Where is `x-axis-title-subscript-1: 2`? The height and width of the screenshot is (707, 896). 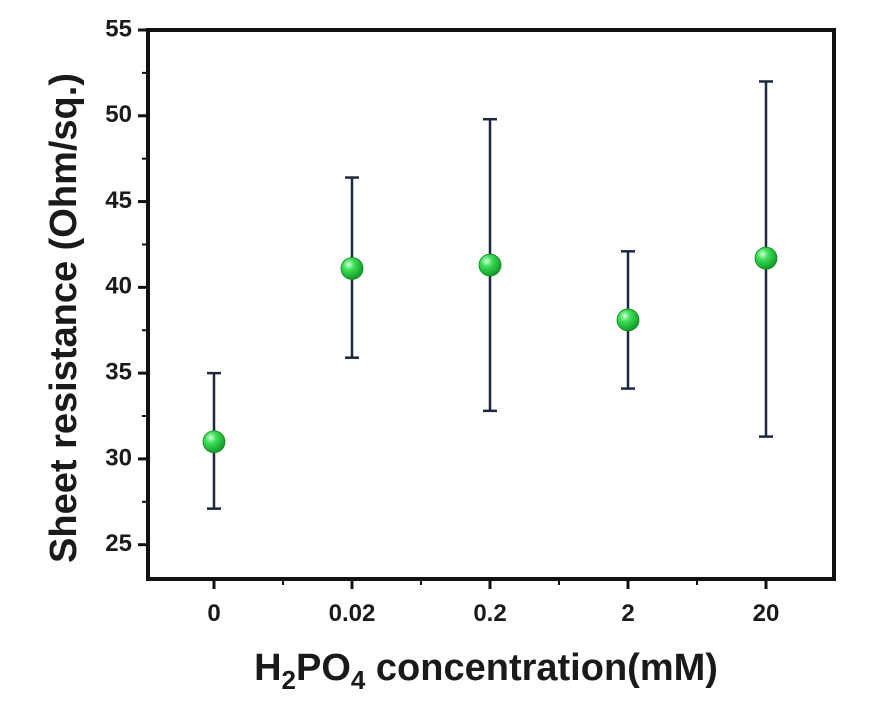 x-axis-title-subscript-1: 2 is located at coordinates (289, 680).